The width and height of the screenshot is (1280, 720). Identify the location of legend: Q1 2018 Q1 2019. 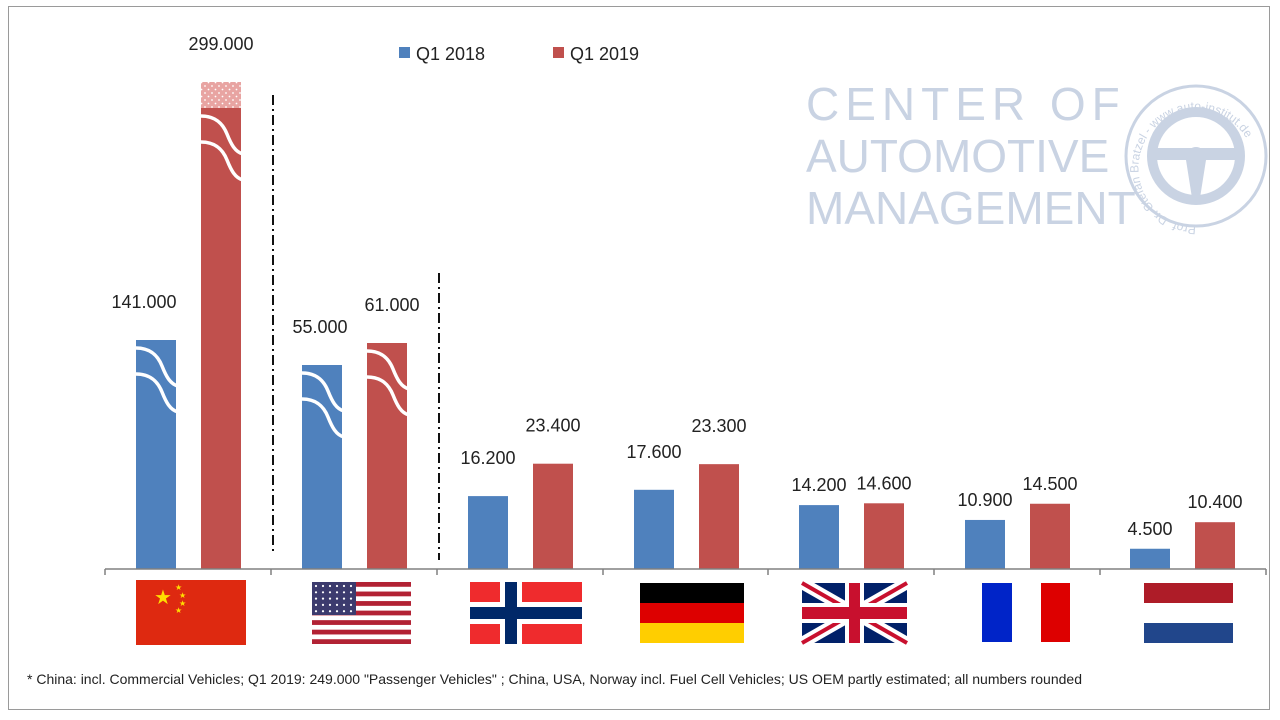
(519, 54).